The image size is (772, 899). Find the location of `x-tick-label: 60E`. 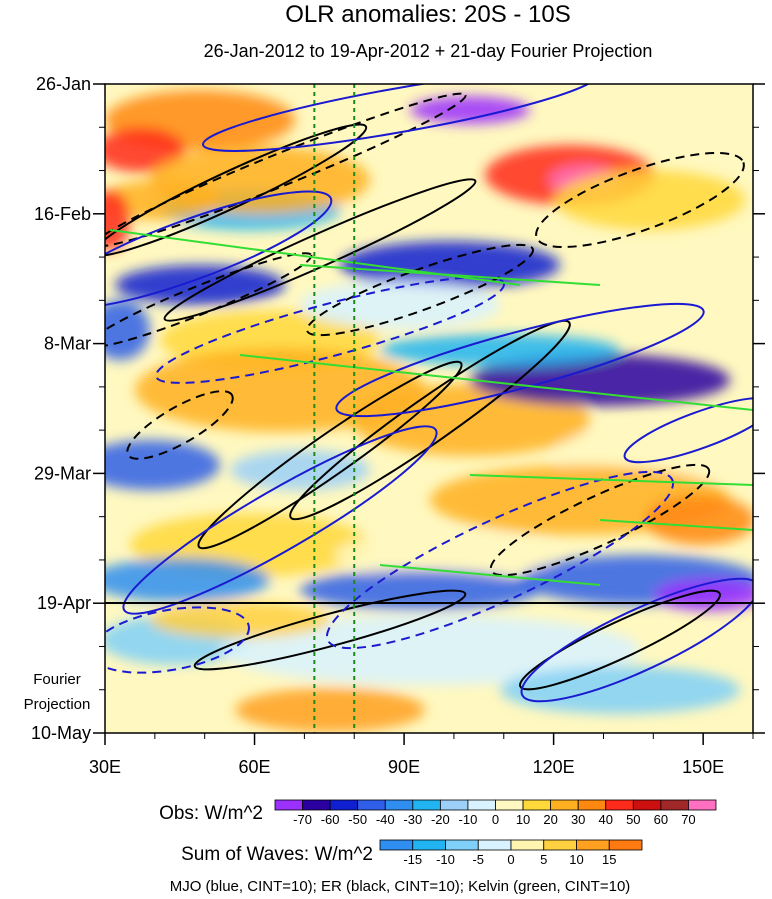

x-tick-label: 60E is located at coordinates (255, 767).